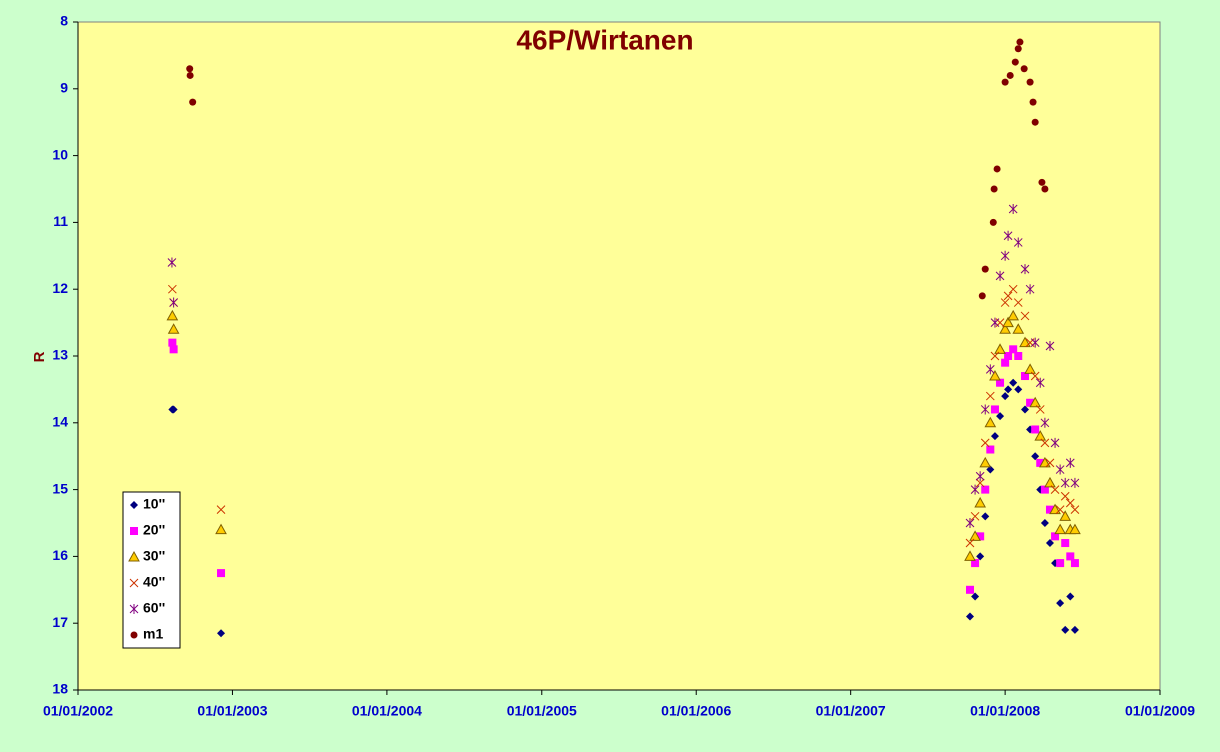 The width and height of the screenshot is (1220, 752). Describe the element at coordinates (60, 555) in the screenshot. I see `y-tick-label: 16` at that location.